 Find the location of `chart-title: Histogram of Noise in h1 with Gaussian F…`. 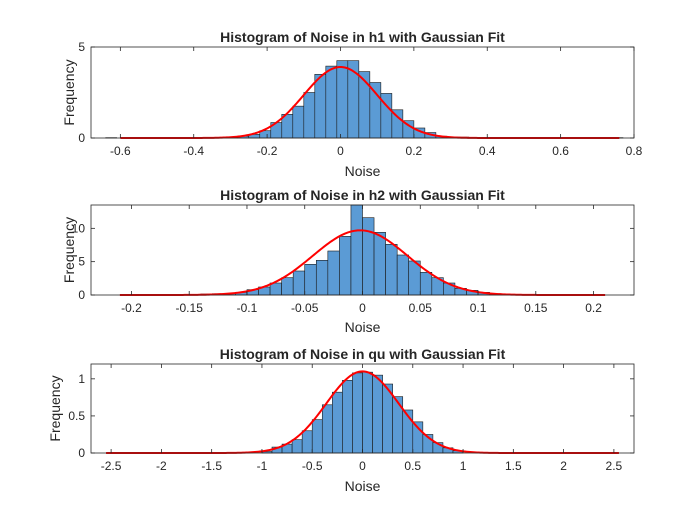

chart-title: Histogram of Noise in h1 with Gaussian F… is located at coordinates (362, 37).